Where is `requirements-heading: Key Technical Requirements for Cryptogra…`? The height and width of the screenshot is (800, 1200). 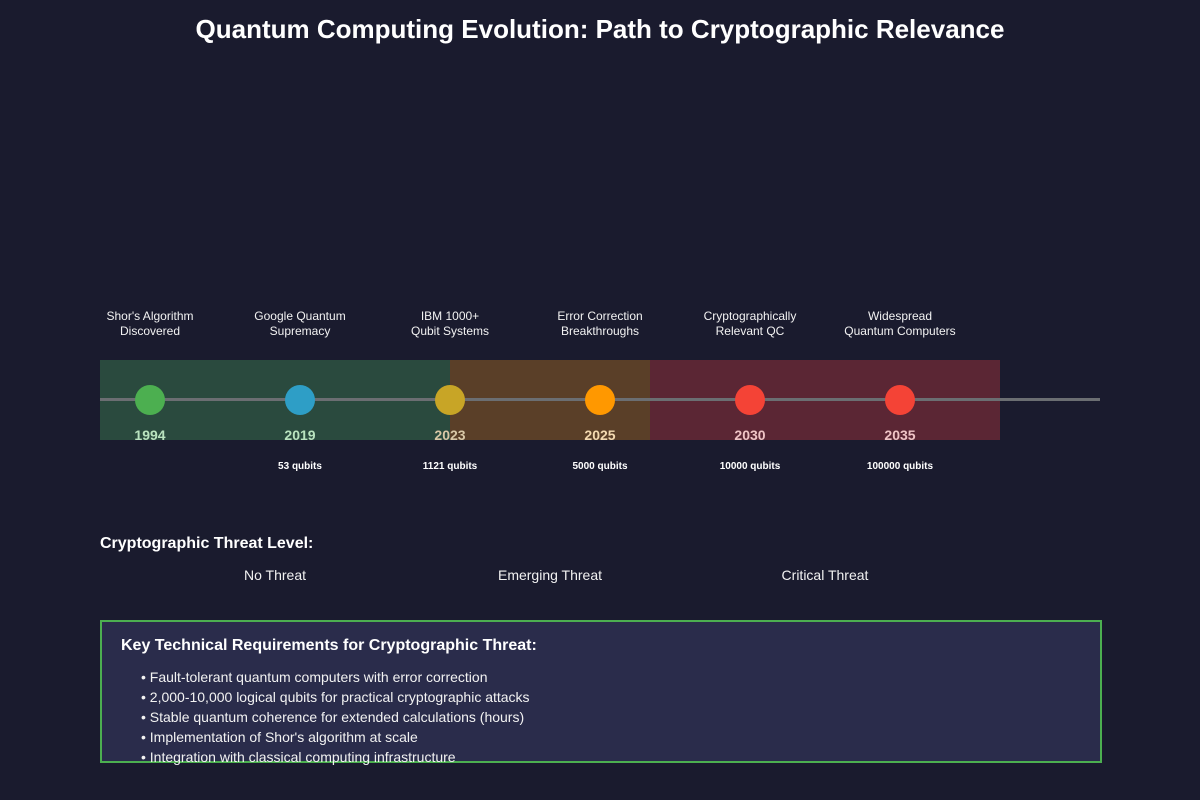
requirements-heading: Key Technical Requirements for Cryptogra… is located at coordinates (329, 645).